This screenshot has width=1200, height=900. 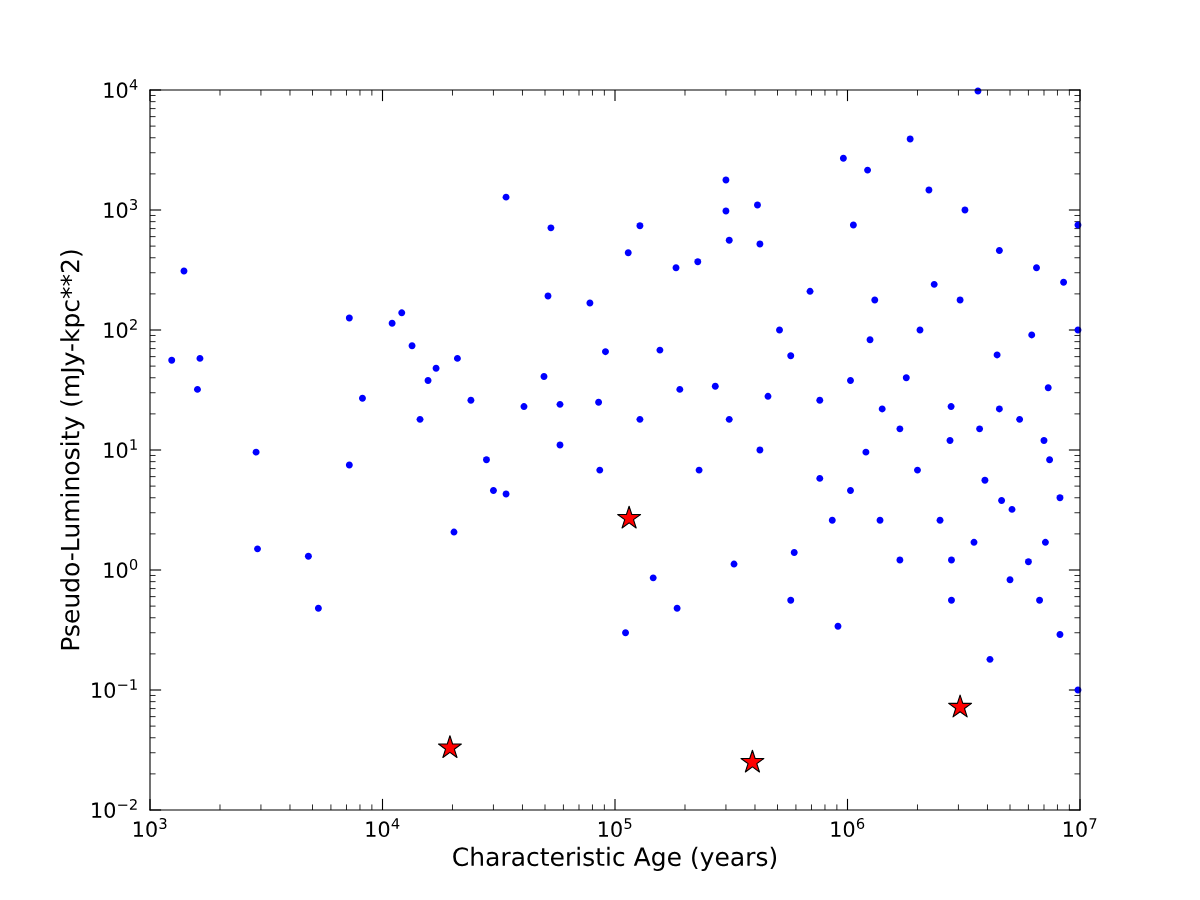 I want to click on y-tick-label: 10$^{2}$, so click(x=120, y=328).